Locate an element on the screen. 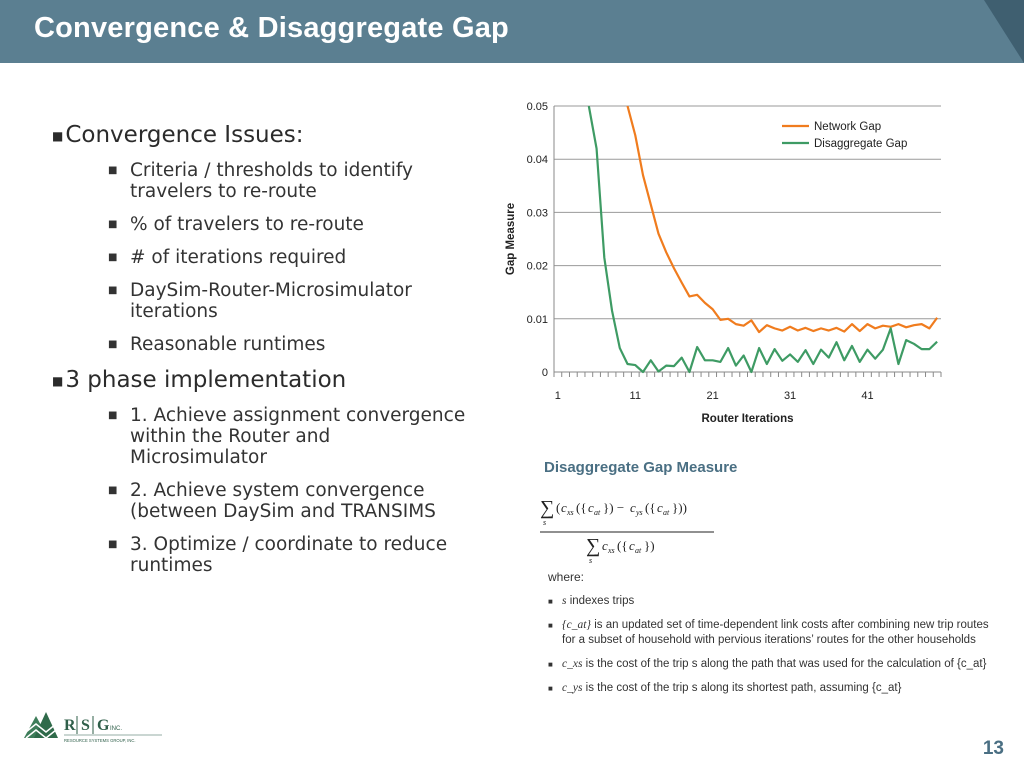  logo-letter-g: G is located at coordinates (103, 725).